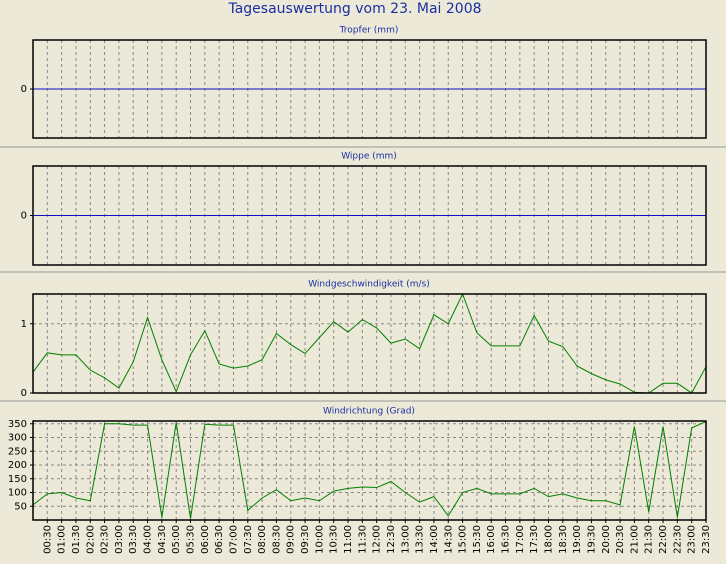  Describe the element at coordinates (348, 539) in the screenshot. I see `x-tick-label: 11:00` at that location.